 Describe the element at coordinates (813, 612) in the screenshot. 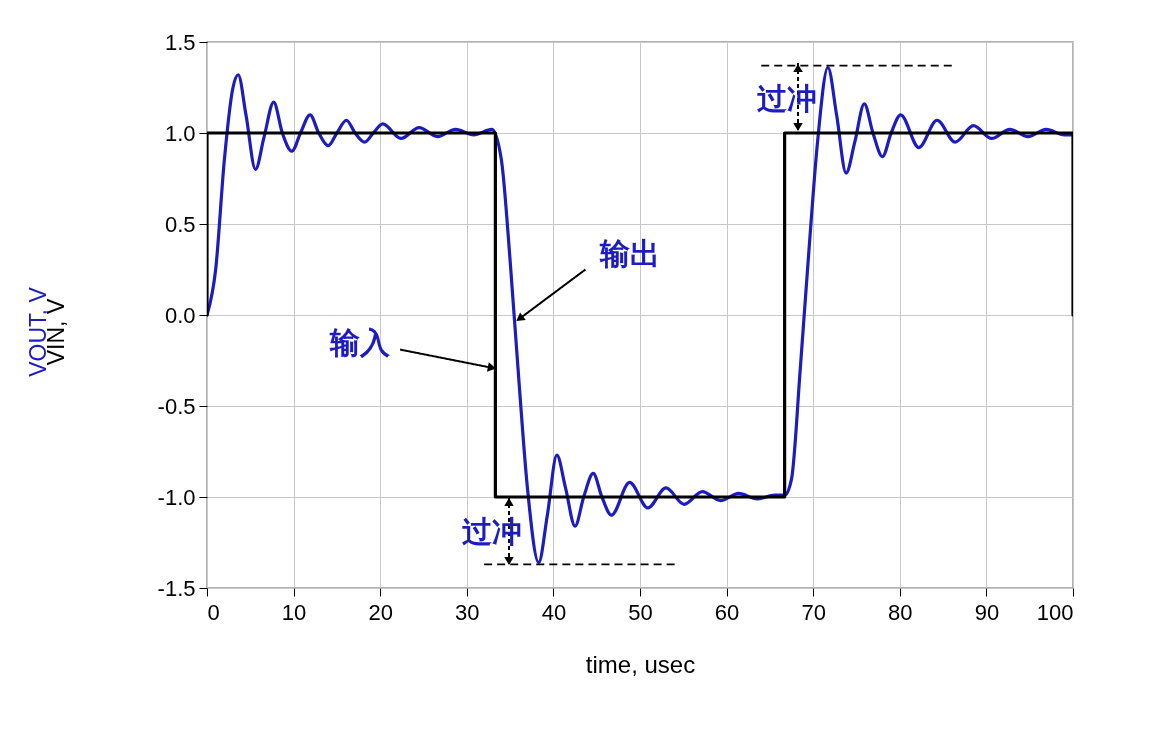

I see `x-tick-label: 70` at that location.